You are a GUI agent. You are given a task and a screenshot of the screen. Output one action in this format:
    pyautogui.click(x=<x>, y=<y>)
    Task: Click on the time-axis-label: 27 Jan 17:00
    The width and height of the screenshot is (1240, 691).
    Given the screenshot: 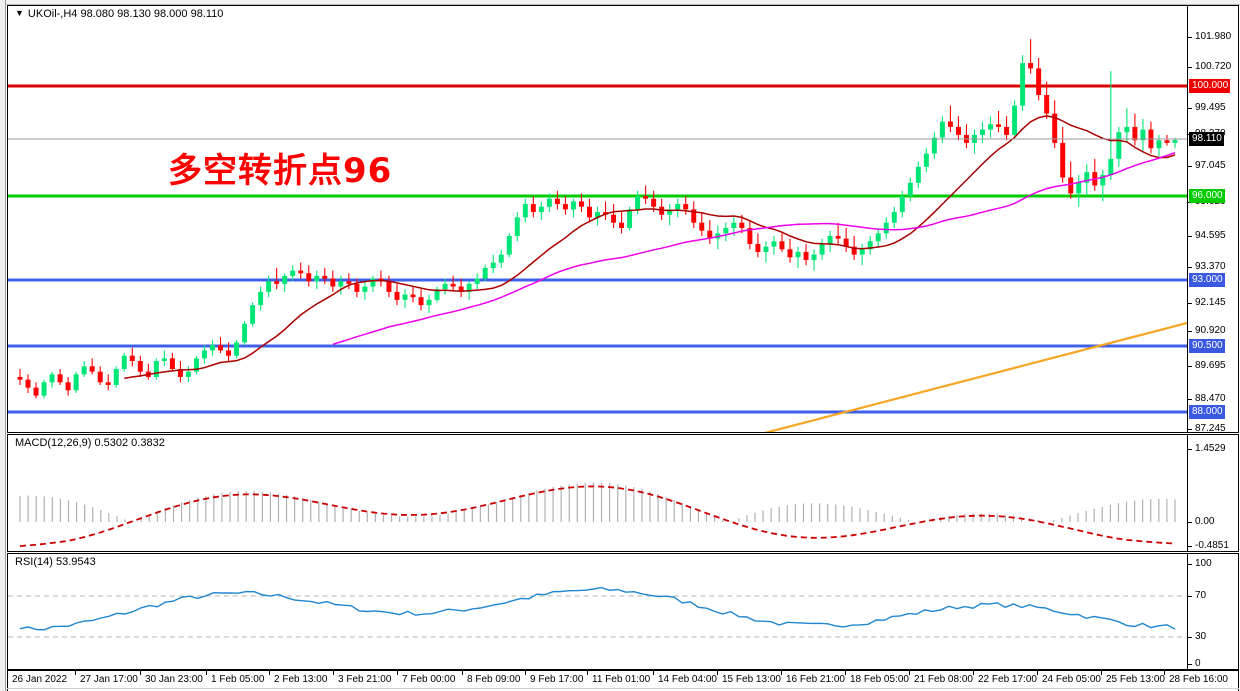 What is the action you would take?
    pyautogui.click(x=106, y=678)
    